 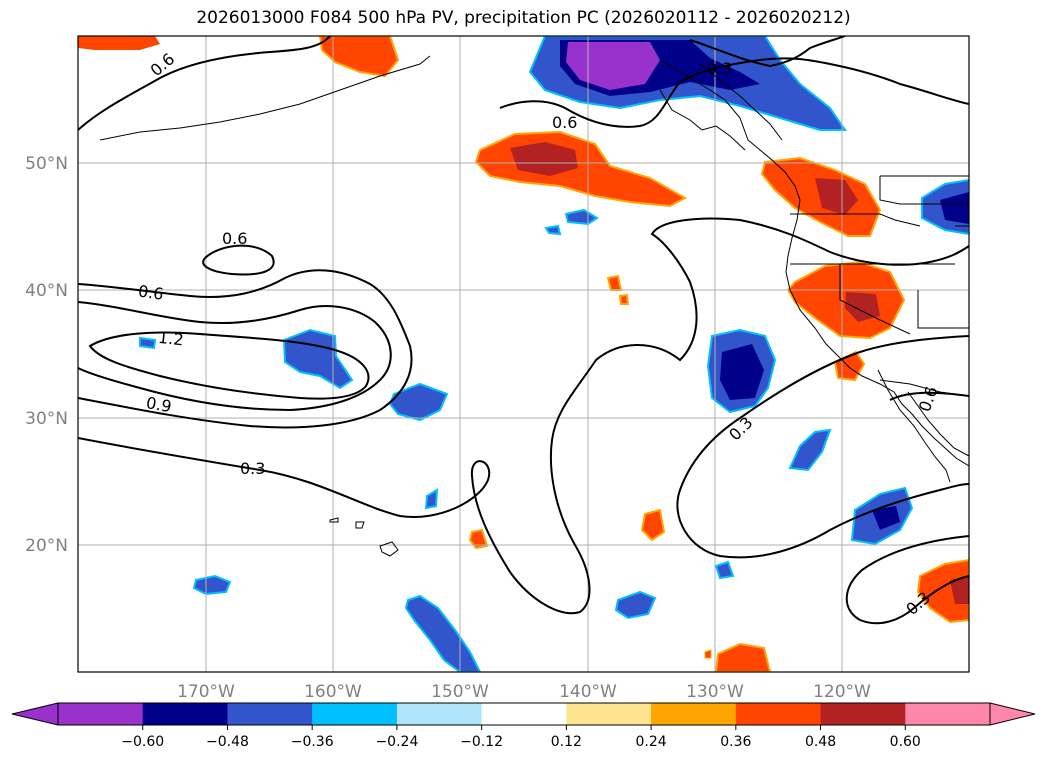 What do you see at coordinates (735, 742) in the screenshot?
I see `colorbar-tick-label: 0.36` at bounding box center [735, 742].